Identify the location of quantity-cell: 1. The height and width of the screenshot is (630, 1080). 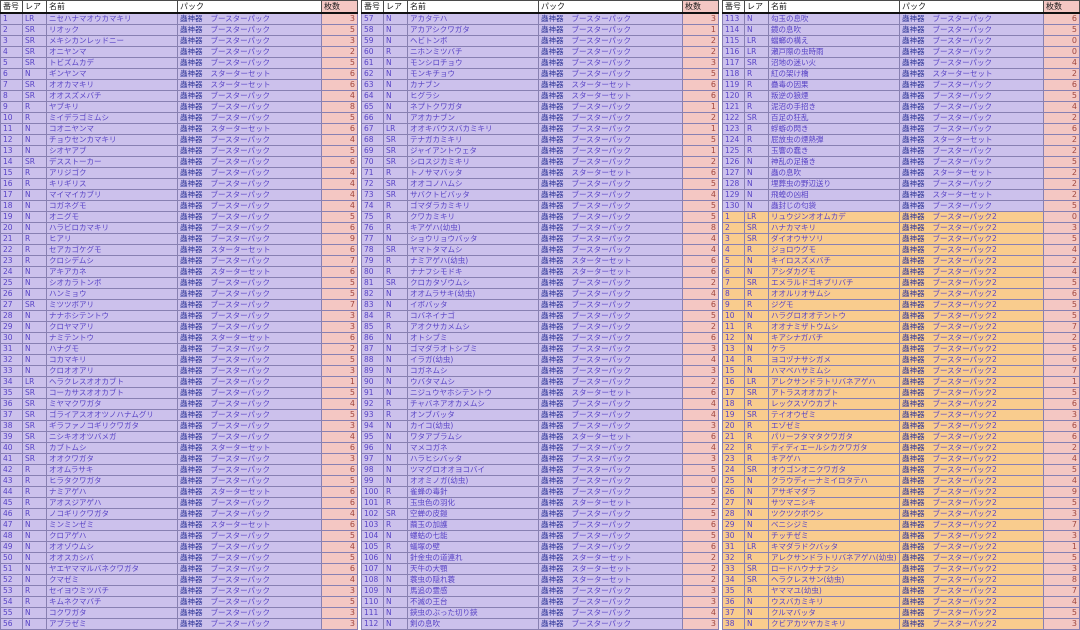
(1061, 382).